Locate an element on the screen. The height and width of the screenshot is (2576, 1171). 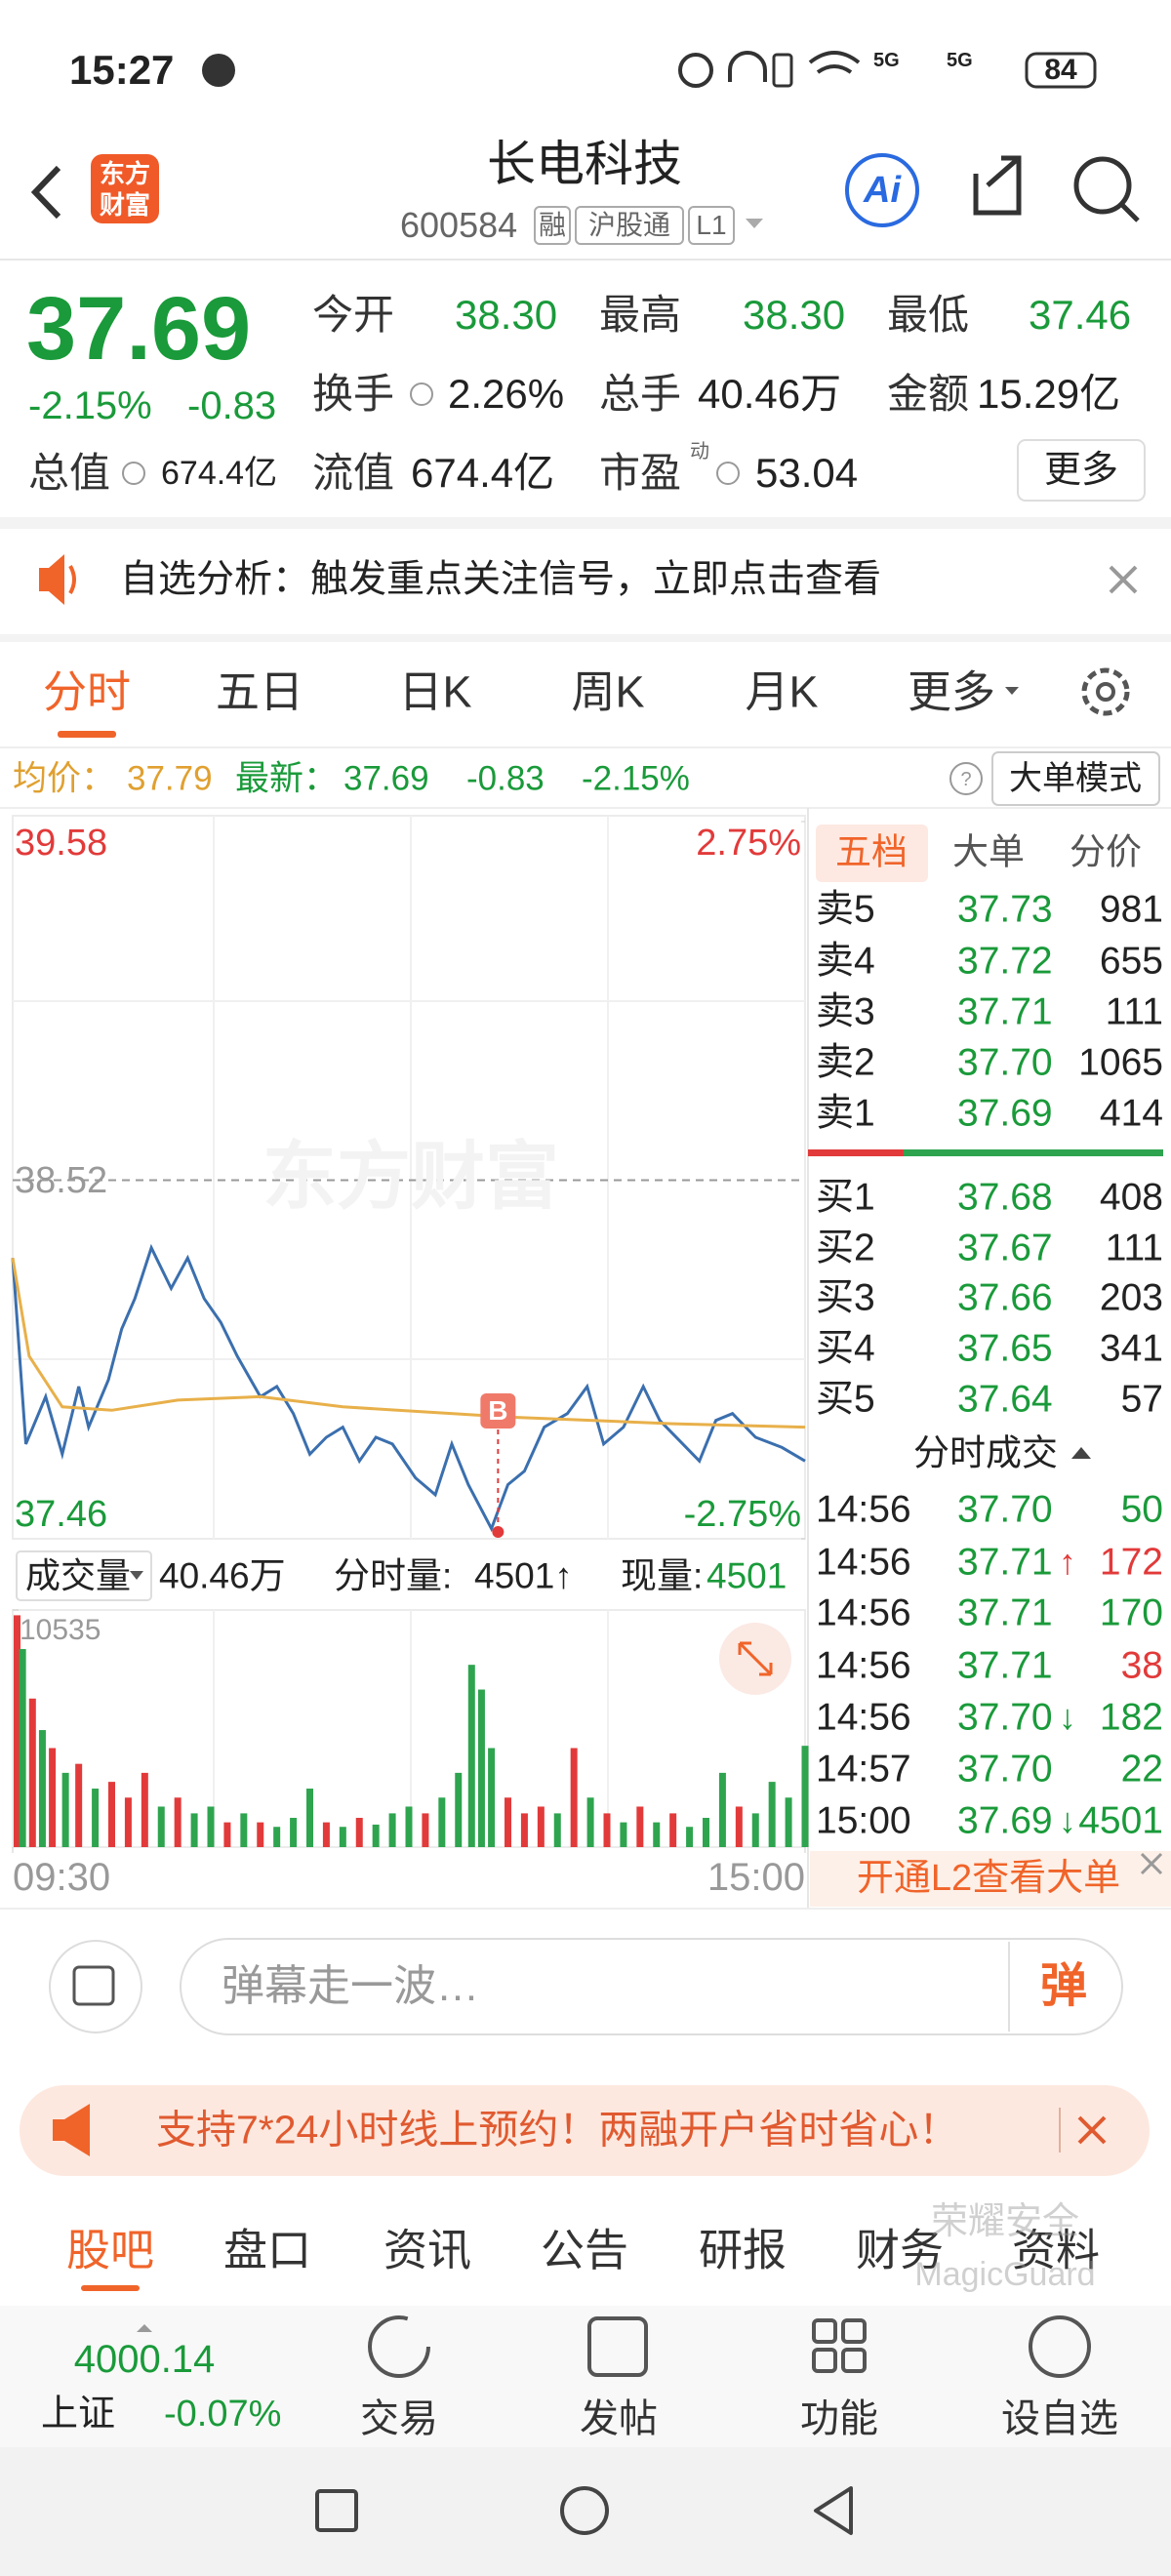
ai-label: Ai is located at coordinates (882, 190).